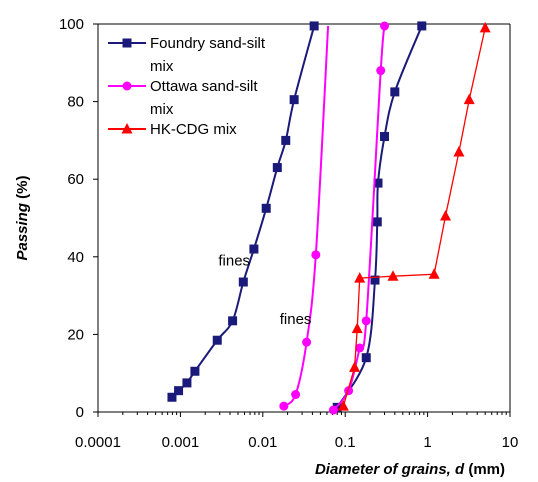 The image size is (538, 482). Describe the element at coordinates (22, 232) in the screenshot. I see `y-axis-title-main: Passing` at that location.